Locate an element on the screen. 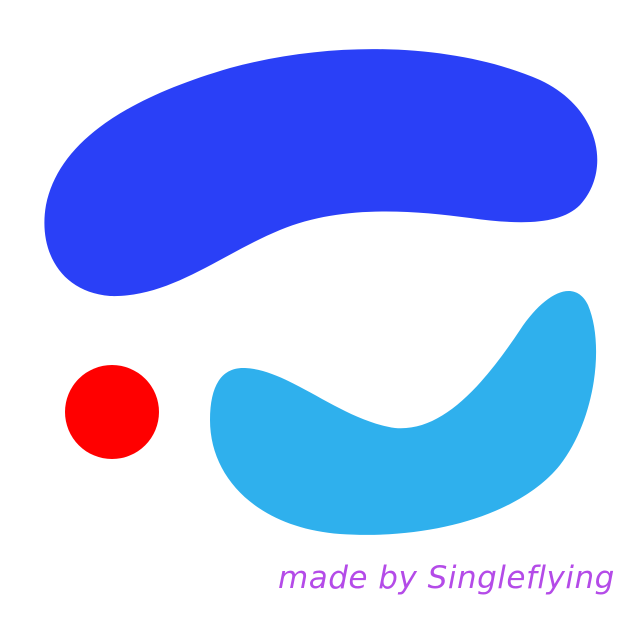  red-dot-shape is located at coordinates (112, 412).